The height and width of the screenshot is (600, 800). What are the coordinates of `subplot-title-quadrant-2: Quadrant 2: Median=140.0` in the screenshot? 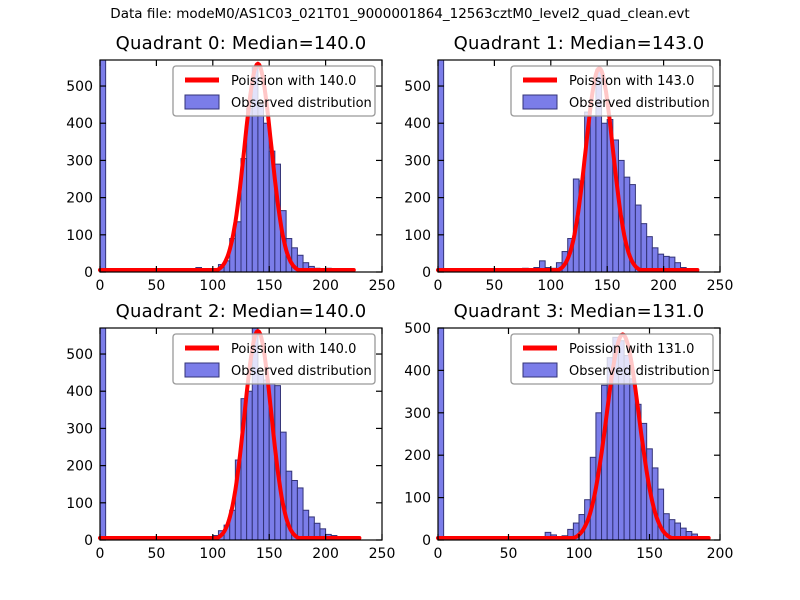 It's located at (241, 311).